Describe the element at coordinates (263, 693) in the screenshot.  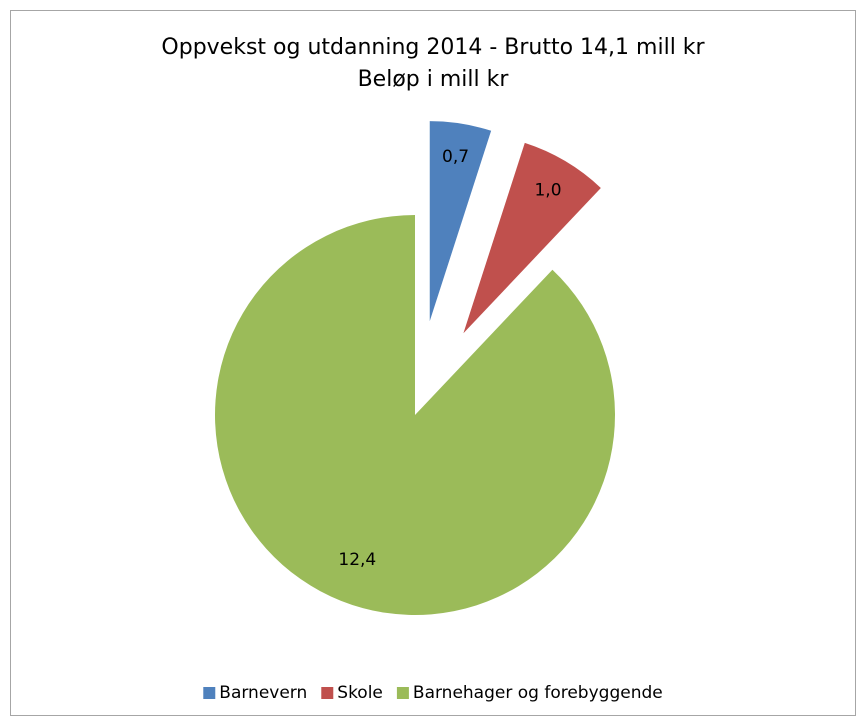
I see `legend-label: Barnevern` at that location.